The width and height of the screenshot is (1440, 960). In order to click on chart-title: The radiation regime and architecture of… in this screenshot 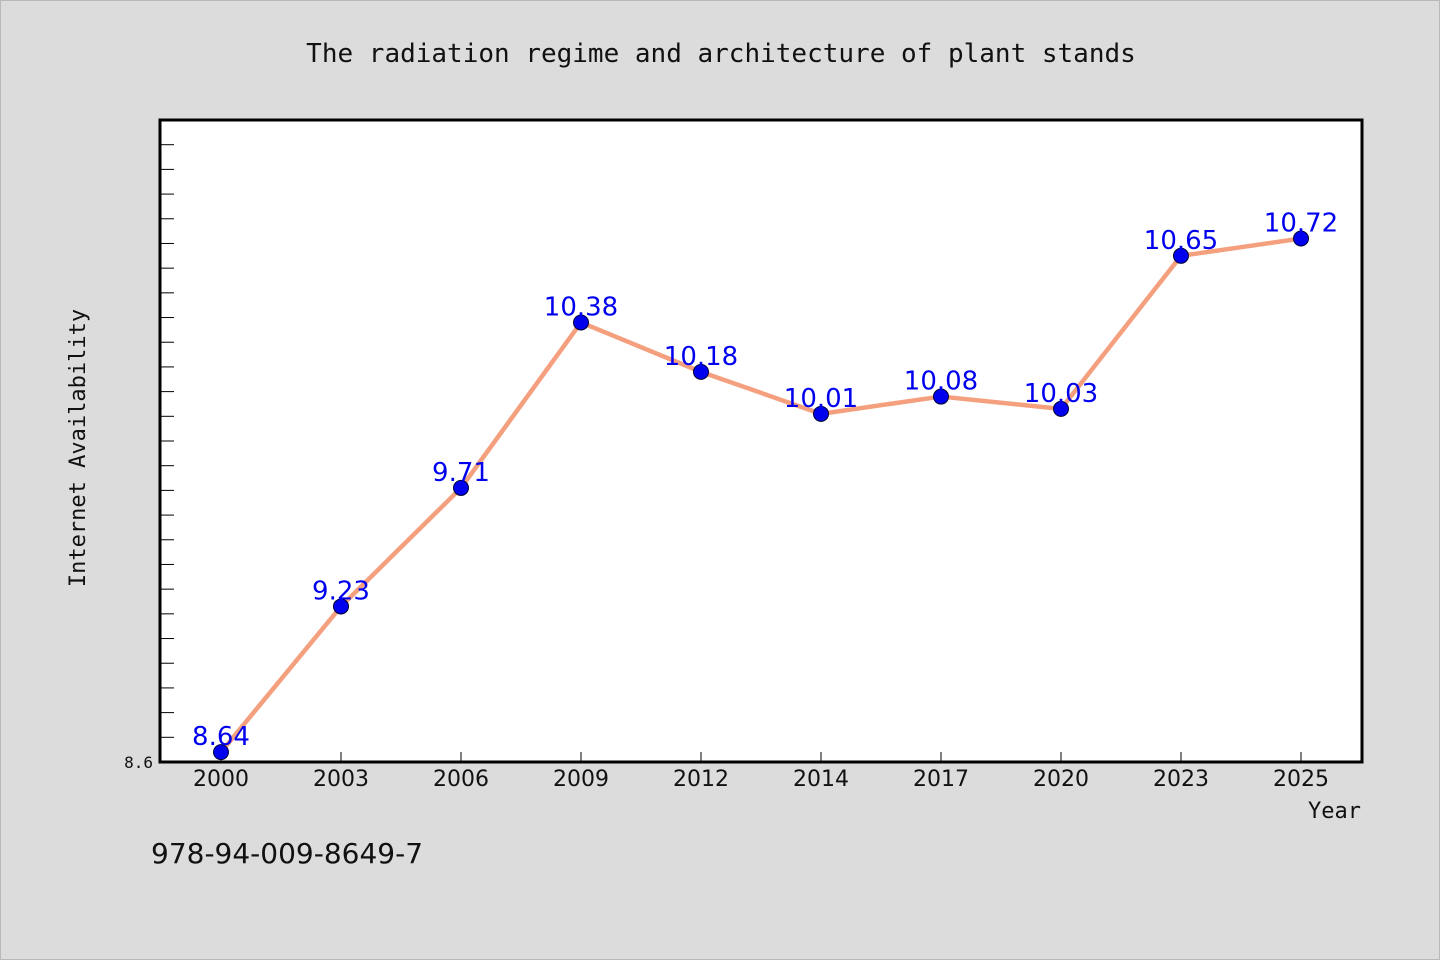, I will do `click(721, 54)`.